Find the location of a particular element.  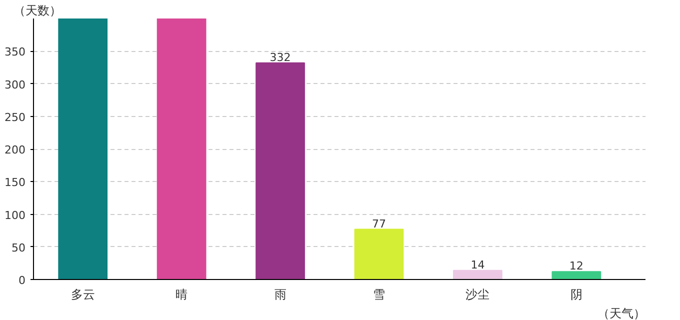

x-tick-label: 阴 is located at coordinates (576, 295).